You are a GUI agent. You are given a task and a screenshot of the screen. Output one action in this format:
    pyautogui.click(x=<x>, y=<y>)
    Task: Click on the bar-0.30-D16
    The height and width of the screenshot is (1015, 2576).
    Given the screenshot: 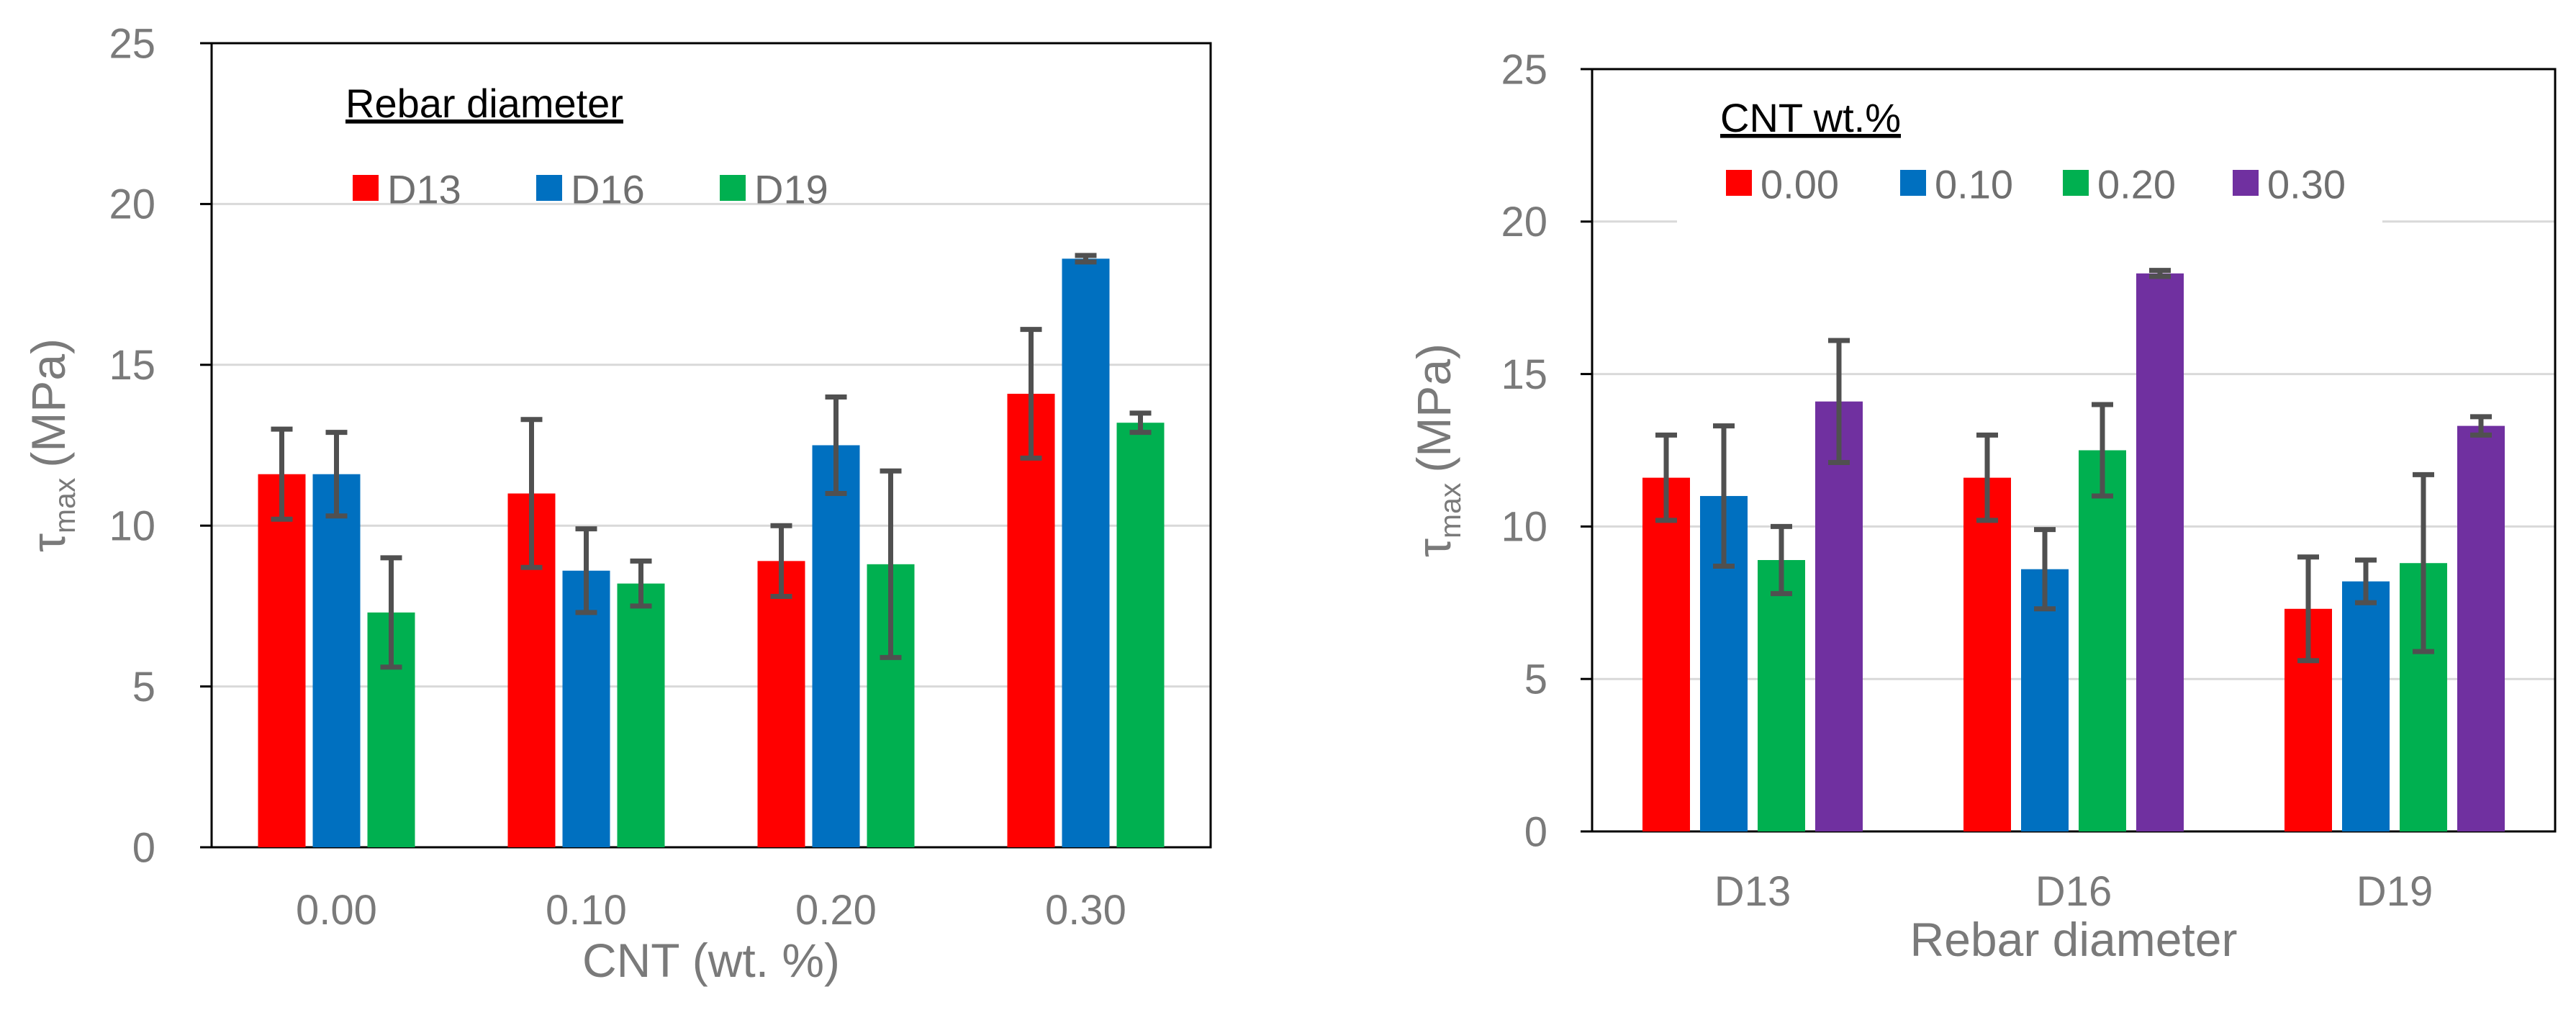 What is the action you would take?
    pyautogui.click(x=2160, y=552)
    